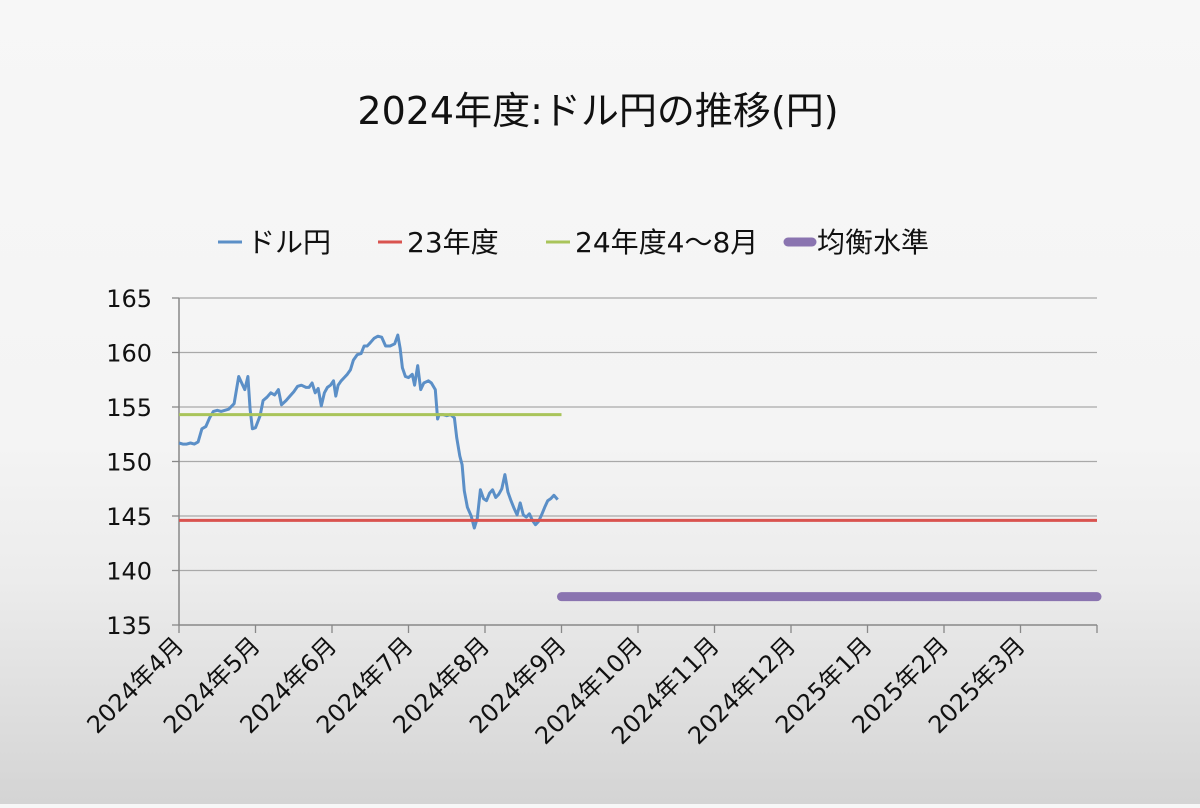 The height and width of the screenshot is (808, 1200). I want to click on legend-label: 均衡水準, so click(873, 242).